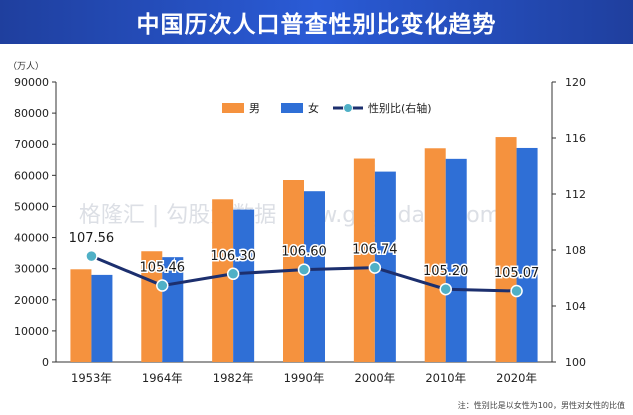 This screenshot has height=415, width=633. I want to click on chart-footnote: 注：性别比是以女性为100，男性对女性的比值, so click(541, 405).